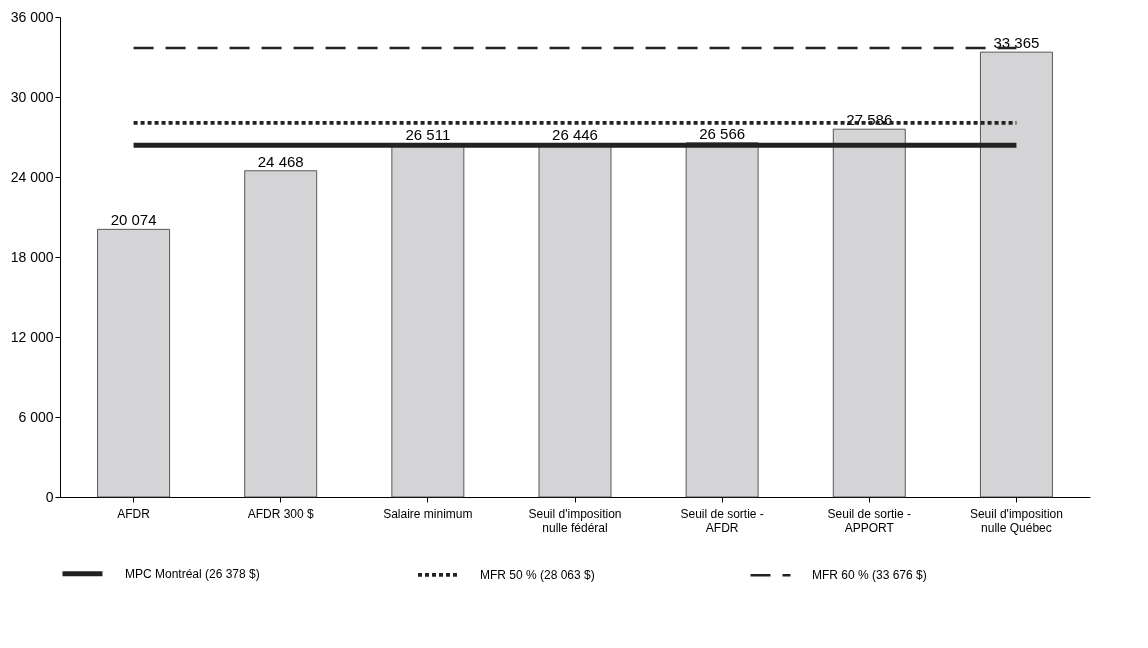 This screenshot has width=1148, height=648. Describe the element at coordinates (32, 336) in the screenshot. I see `y-tick-label: 12 000` at that location.